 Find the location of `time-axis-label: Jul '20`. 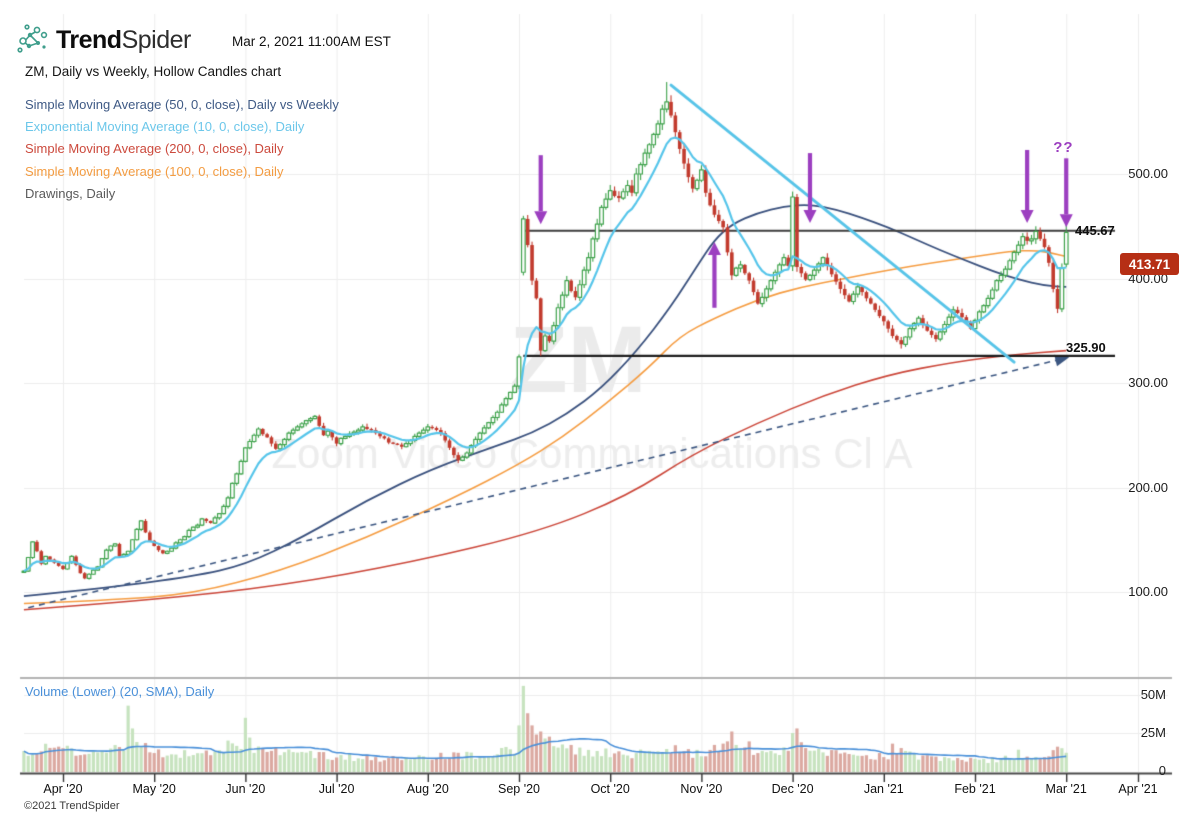

time-axis-label: Jul '20 is located at coordinates (336, 789).